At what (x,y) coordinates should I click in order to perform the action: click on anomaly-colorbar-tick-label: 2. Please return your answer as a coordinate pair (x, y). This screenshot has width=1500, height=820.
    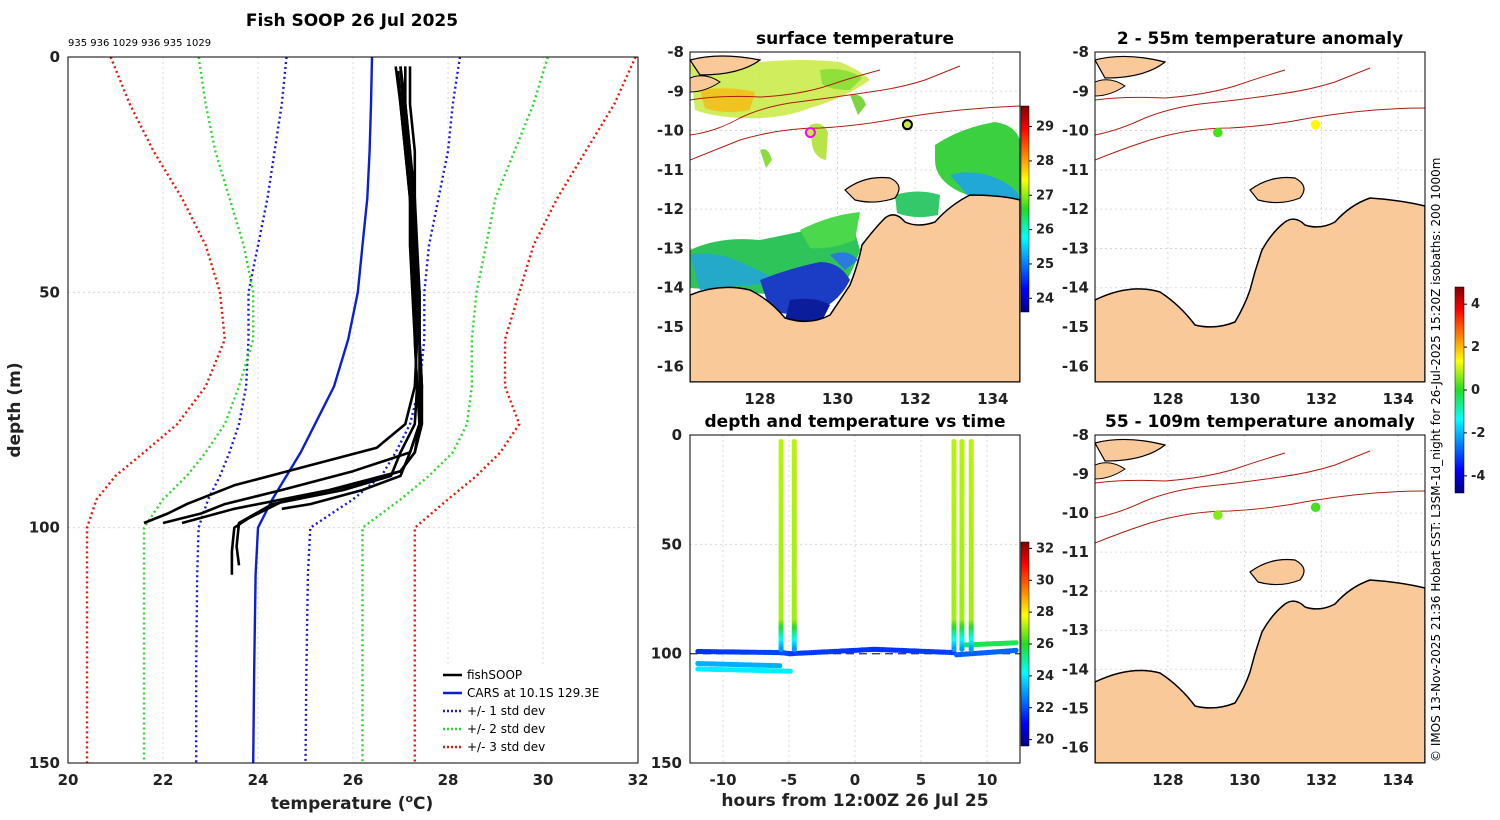
    Looking at the image, I should click on (1475, 347).